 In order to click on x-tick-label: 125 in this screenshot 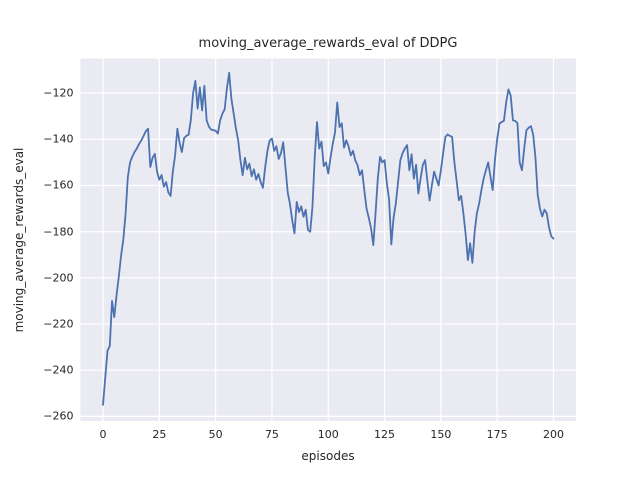, I will do `click(385, 434)`.